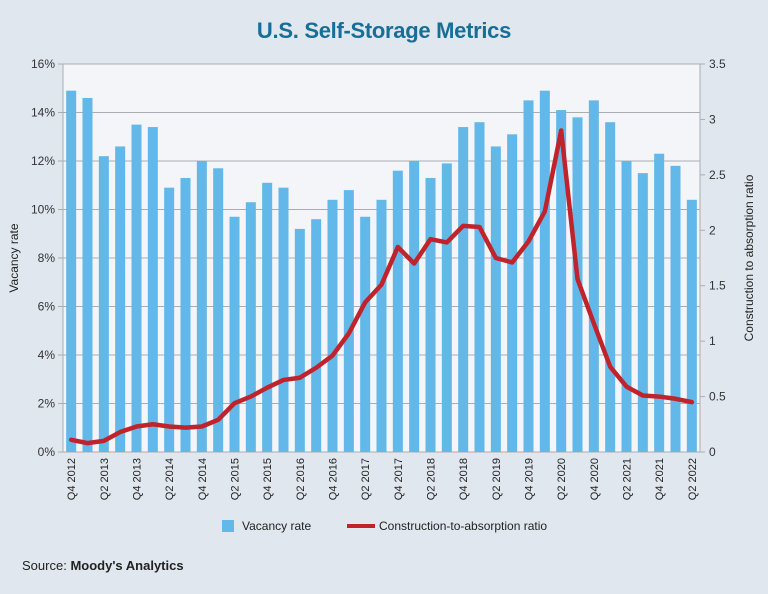  What do you see at coordinates (268, 479) in the screenshot?
I see `x-tick-label: Q4 2015` at bounding box center [268, 479].